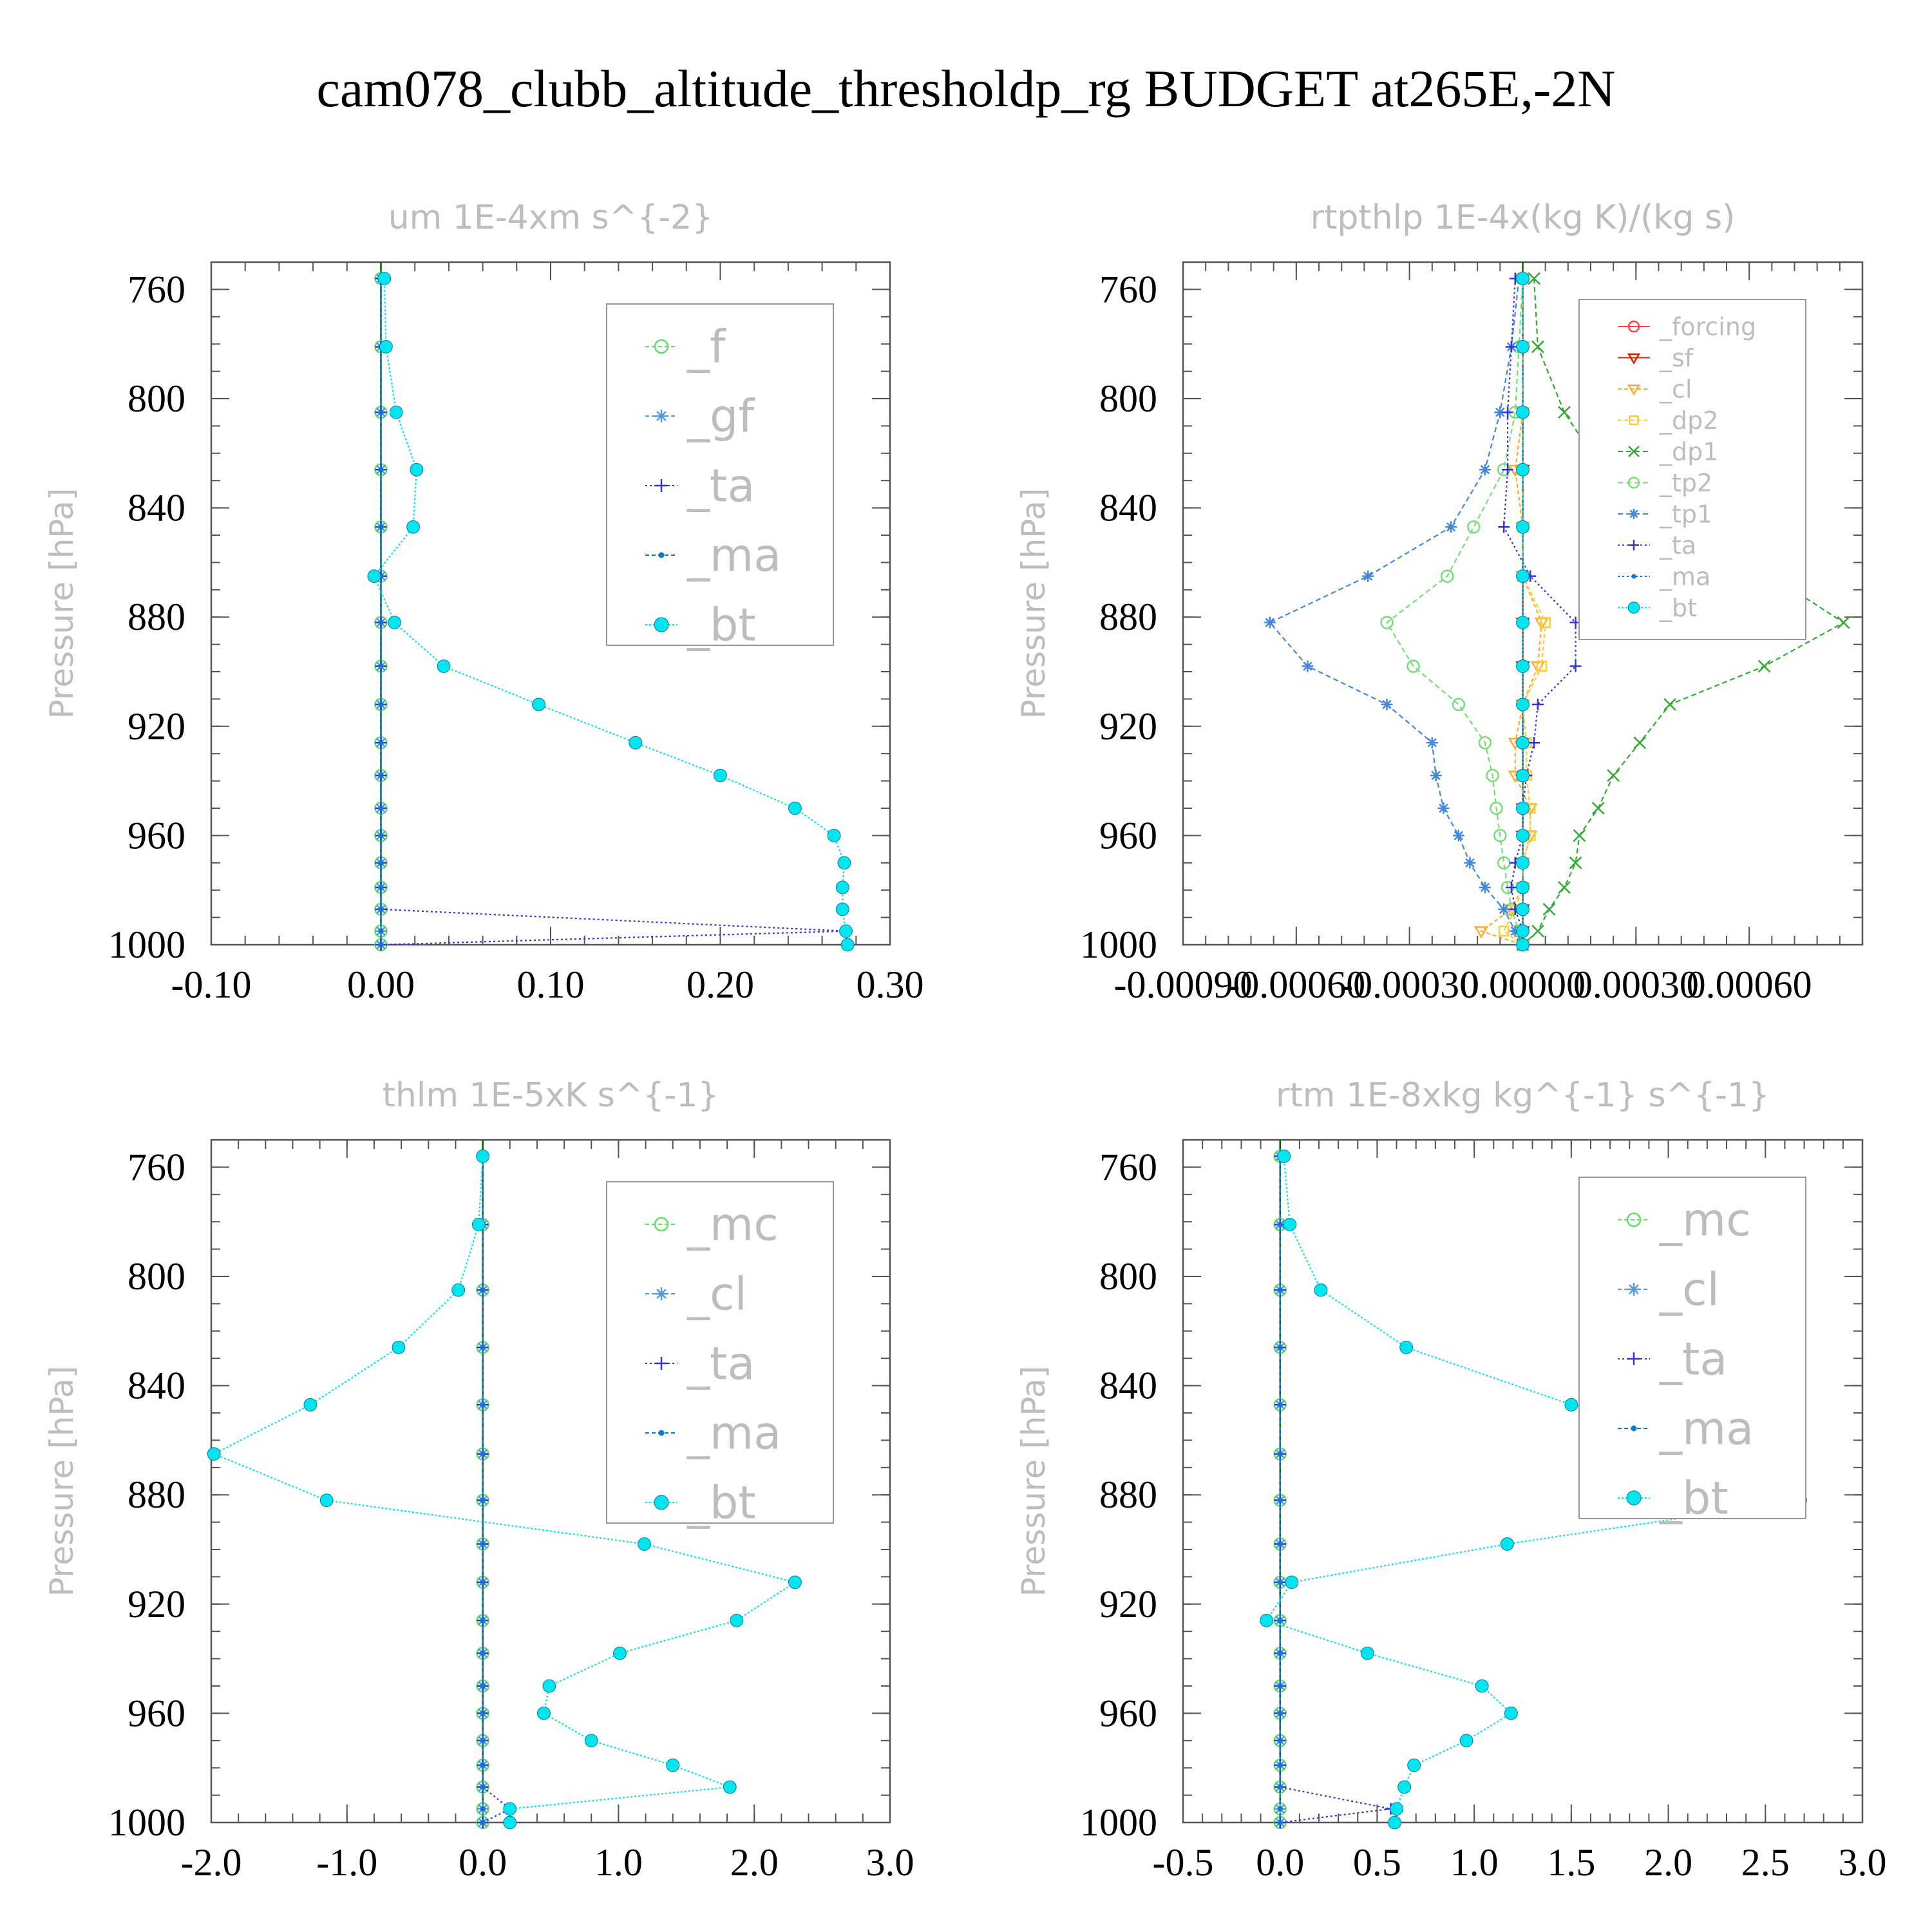 Image resolution: width=1932 pixels, height=1932 pixels. What do you see at coordinates (1636, 984) in the screenshot?
I see `x-tick-label: 0.00030` at bounding box center [1636, 984].